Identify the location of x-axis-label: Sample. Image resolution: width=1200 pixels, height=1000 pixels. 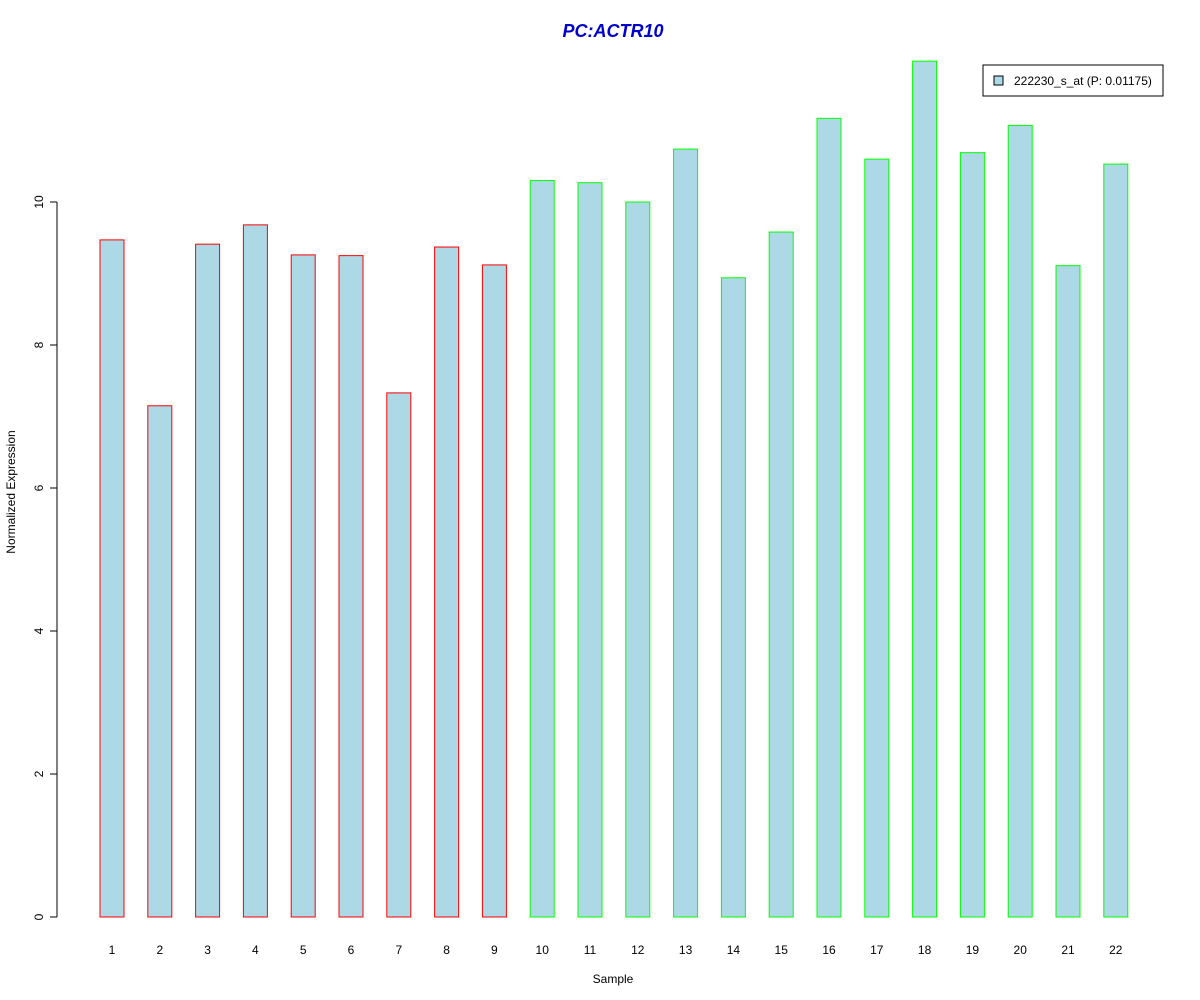
(613, 979).